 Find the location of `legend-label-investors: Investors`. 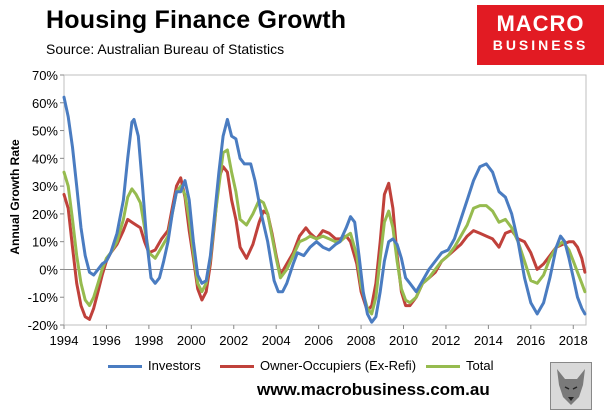

legend-label-investors: Investors is located at coordinates (174, 365).